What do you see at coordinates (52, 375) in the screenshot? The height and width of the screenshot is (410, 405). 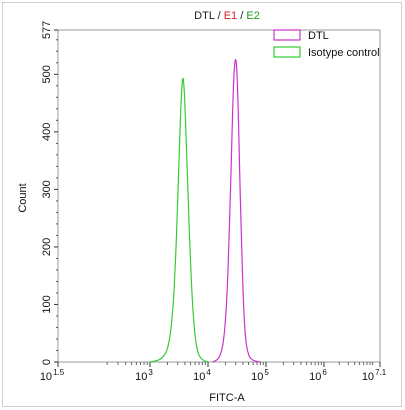 I see `x-tick-label: 101.5` at bounding box center [52, 375].